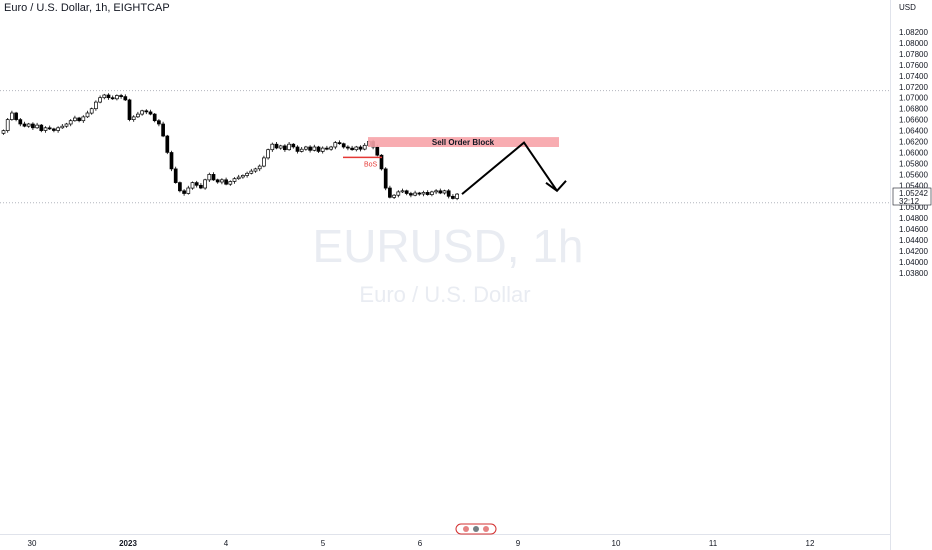  Describe the element at coordinates (713, 543) in the screenshot. I see `time-tick-label: 11` at that location.